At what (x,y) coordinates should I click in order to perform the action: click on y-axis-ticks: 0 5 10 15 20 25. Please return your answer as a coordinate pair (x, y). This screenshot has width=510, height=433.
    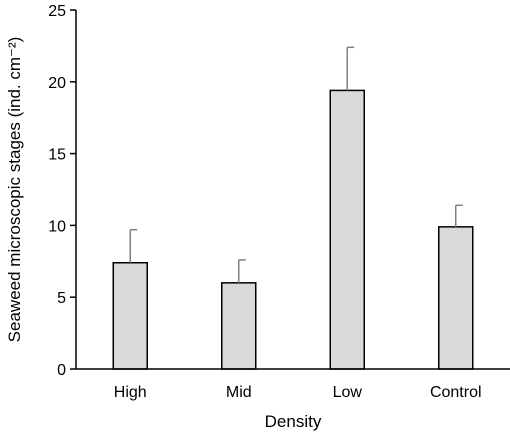
    Looking at the image, I should click on (62, 191).